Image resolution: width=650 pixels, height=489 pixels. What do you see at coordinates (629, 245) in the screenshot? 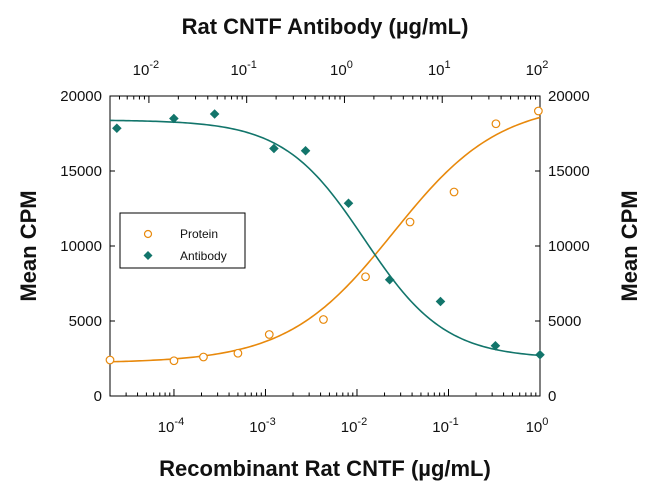
I see `right-axis-title: Mean CPM` at bounding box center [629, 245].